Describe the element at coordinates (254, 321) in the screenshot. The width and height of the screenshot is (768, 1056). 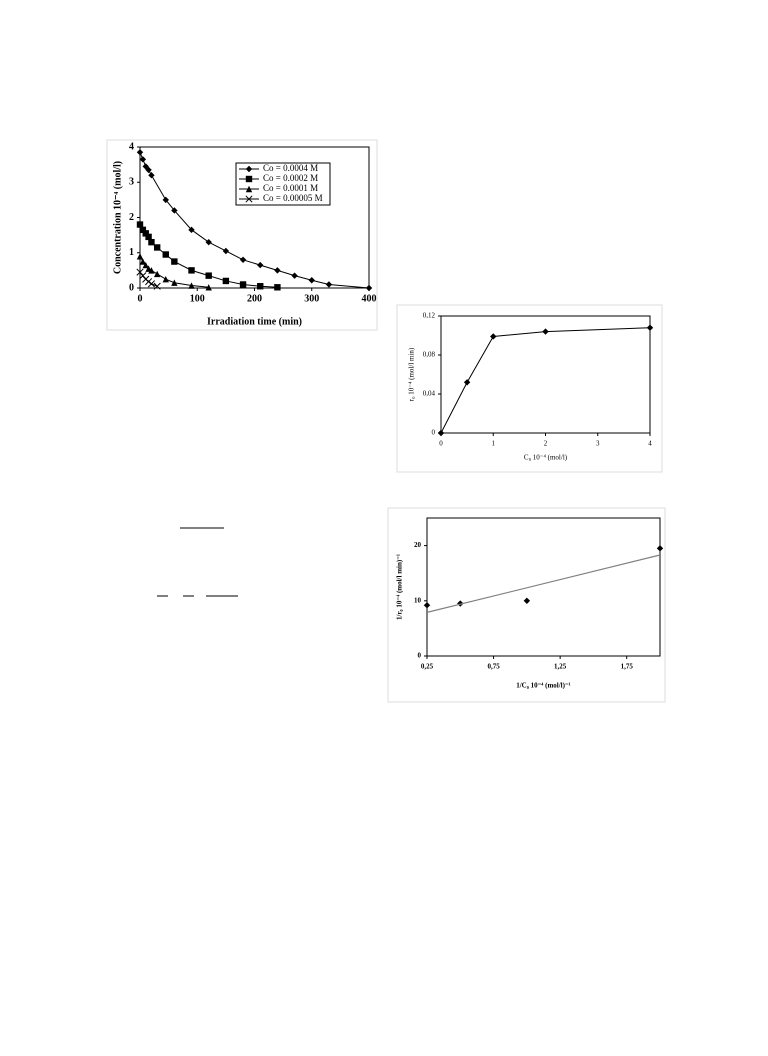
I see `x-axis-label: Irradiation time (min)` at that location.